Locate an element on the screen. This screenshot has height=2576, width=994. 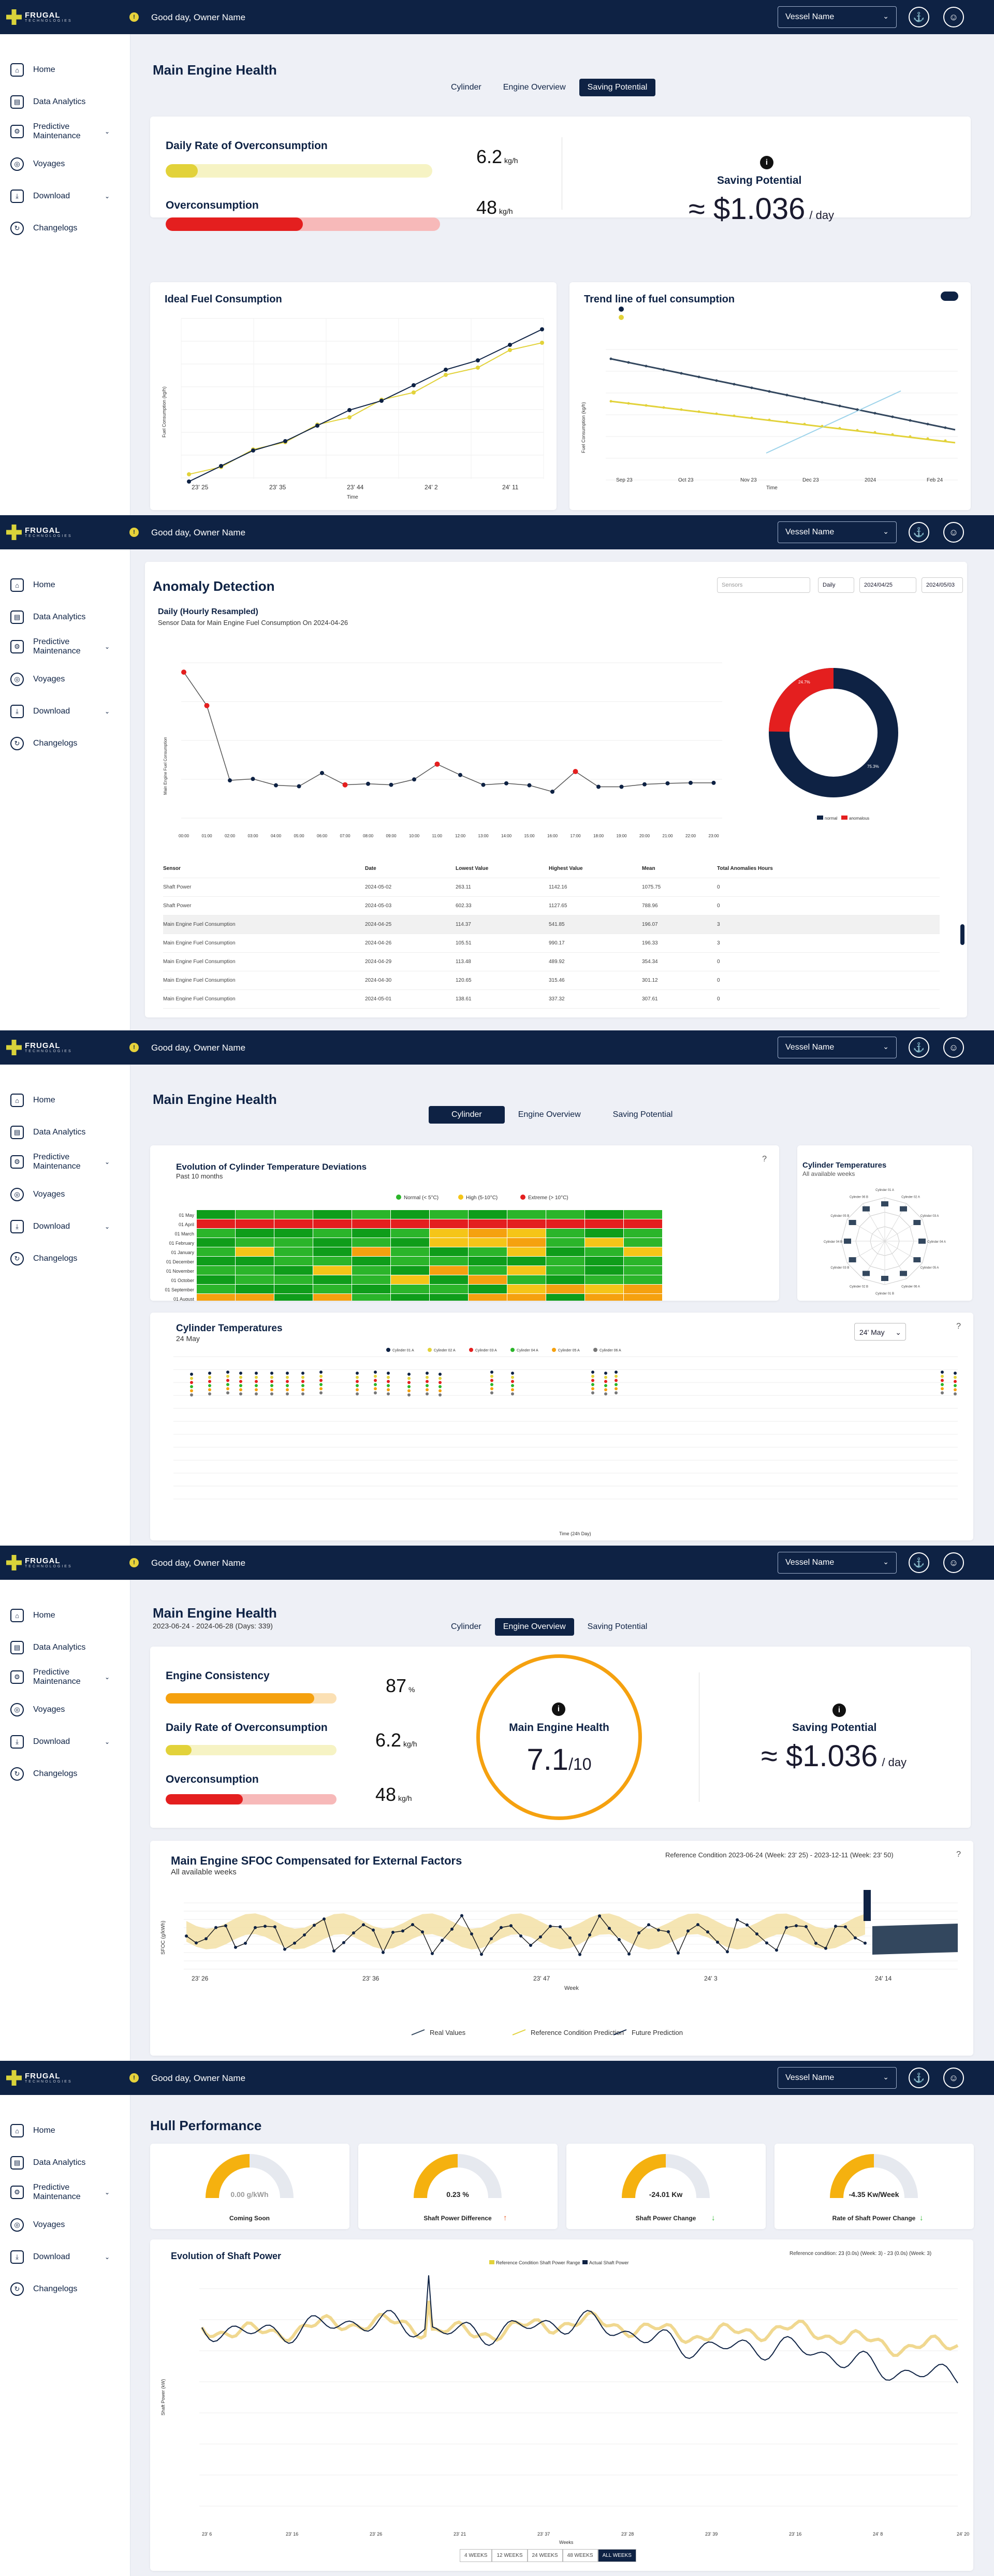
vessel-select-value: Vessel Name is located at coordinates (810, 17).